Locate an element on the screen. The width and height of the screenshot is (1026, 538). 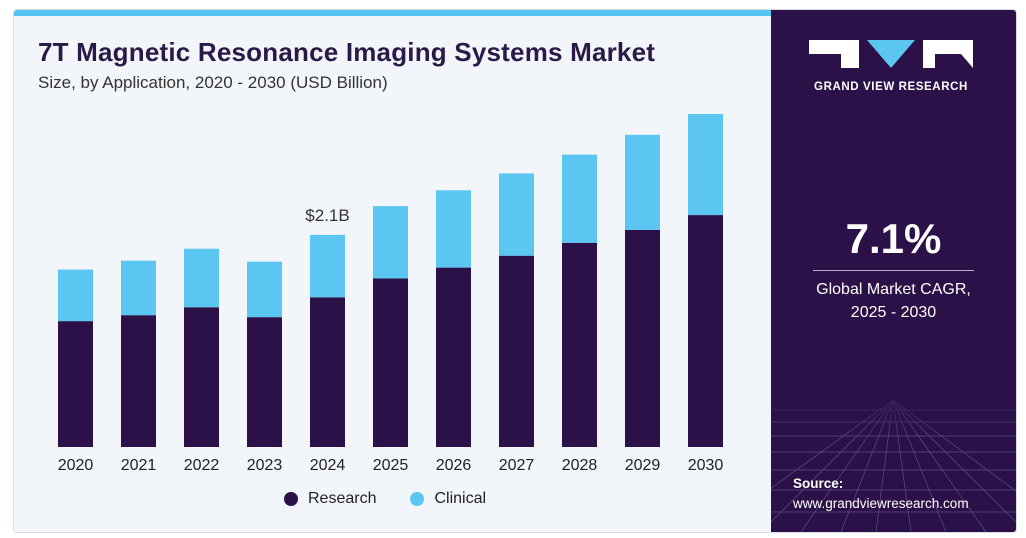
bar-clinical-2025 is located at coordinates (390, 242).